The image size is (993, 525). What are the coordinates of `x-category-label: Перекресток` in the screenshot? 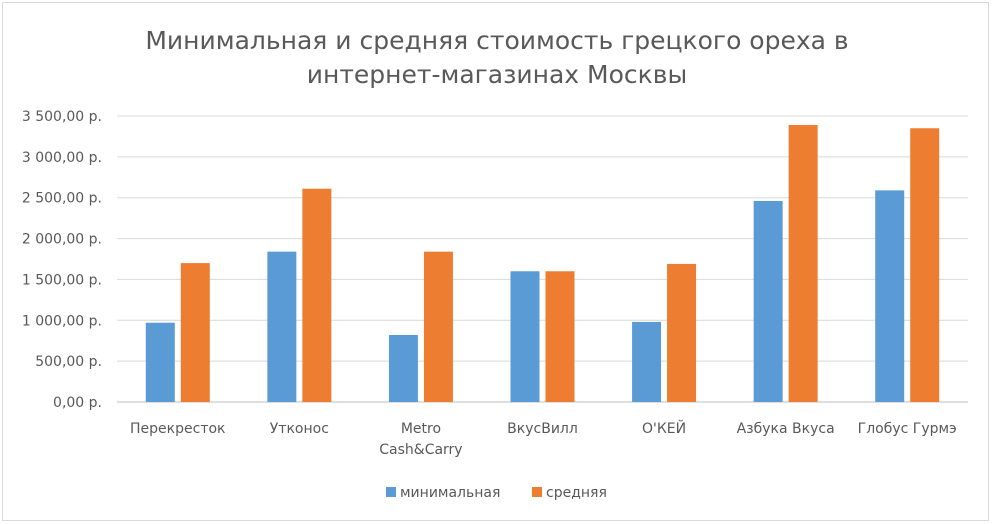 It's located at (177, 429).